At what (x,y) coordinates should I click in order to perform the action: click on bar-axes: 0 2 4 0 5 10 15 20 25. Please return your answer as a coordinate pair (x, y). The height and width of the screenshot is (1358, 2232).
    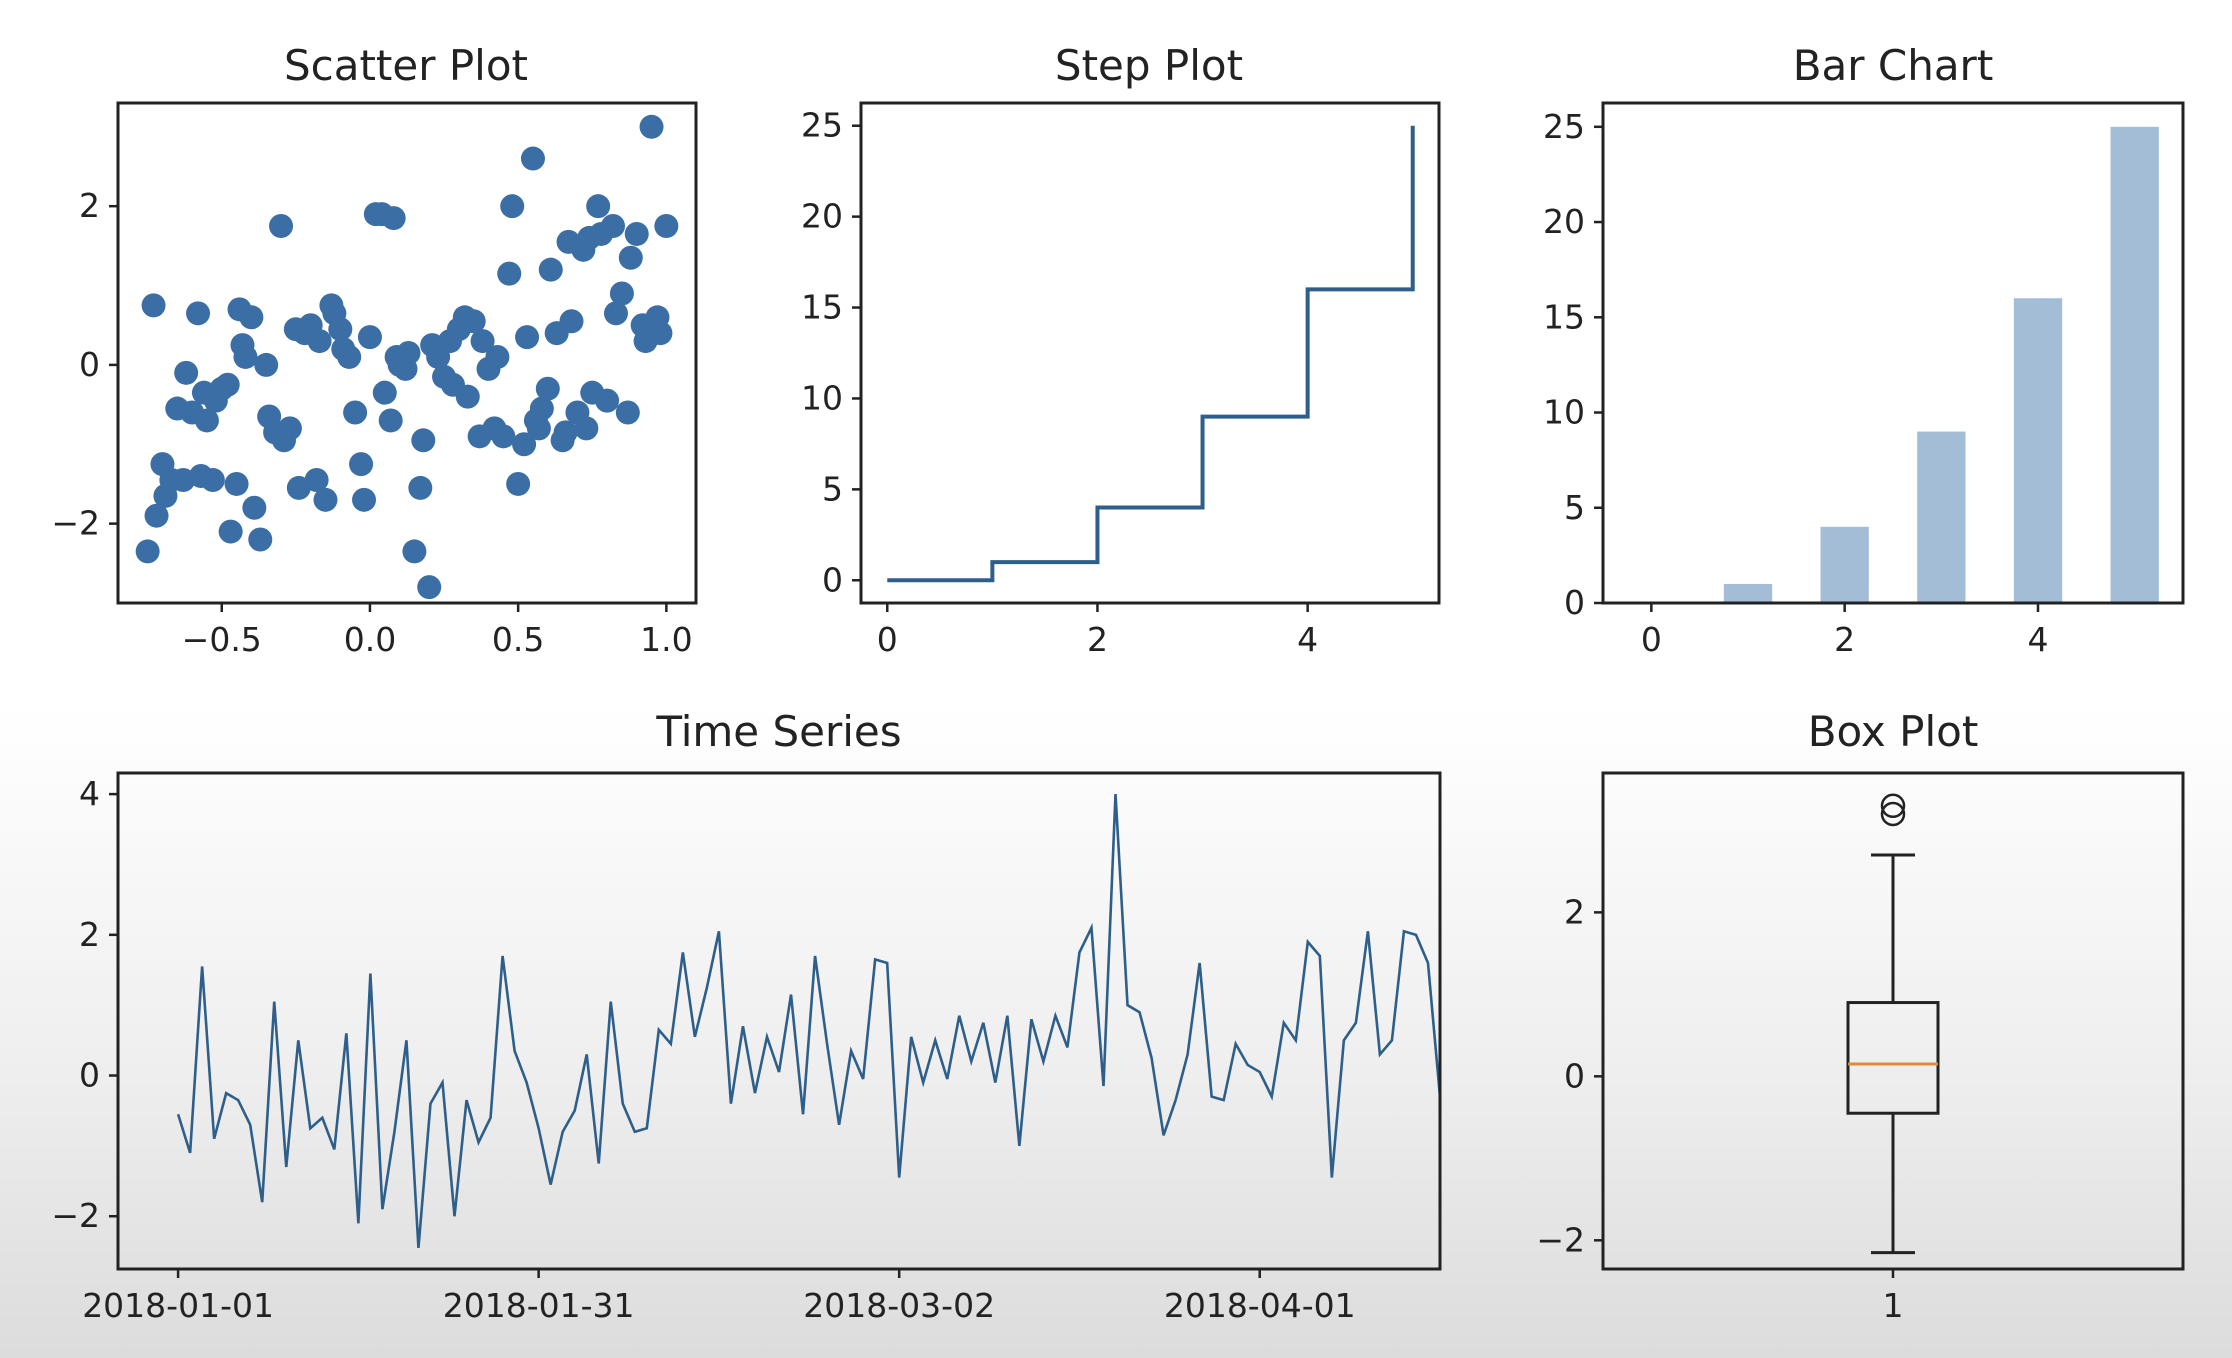
    Looking at the image, I should click on (1796, 383).